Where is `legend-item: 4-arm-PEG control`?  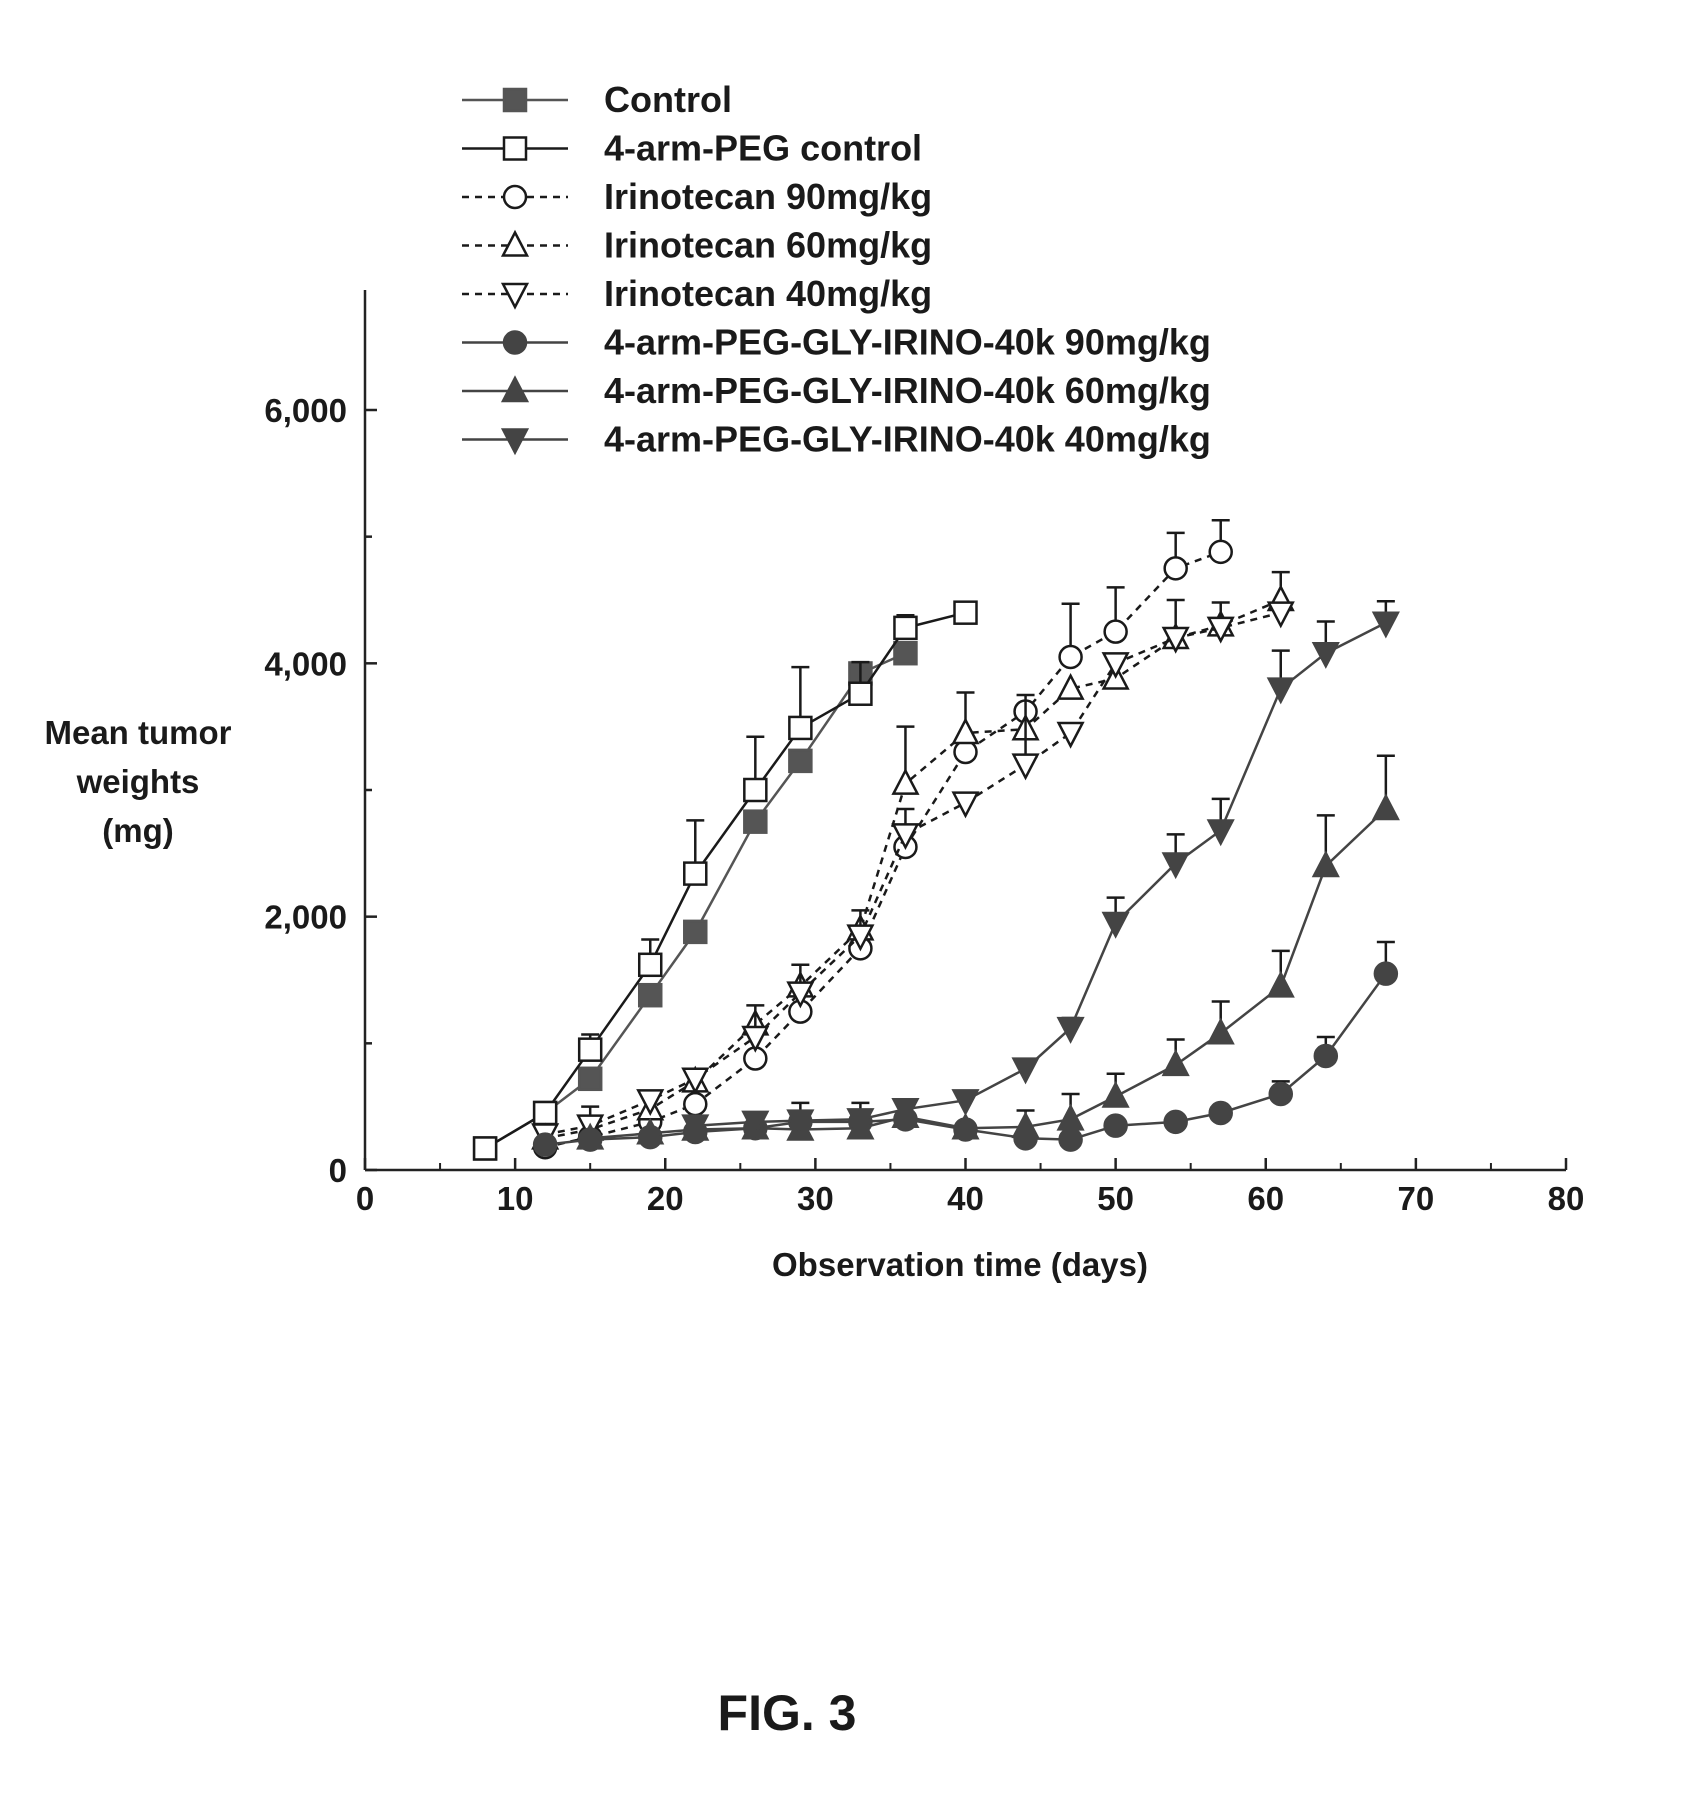 legend-item: 4-arm-PEG control is located at coordinates (692, 148).